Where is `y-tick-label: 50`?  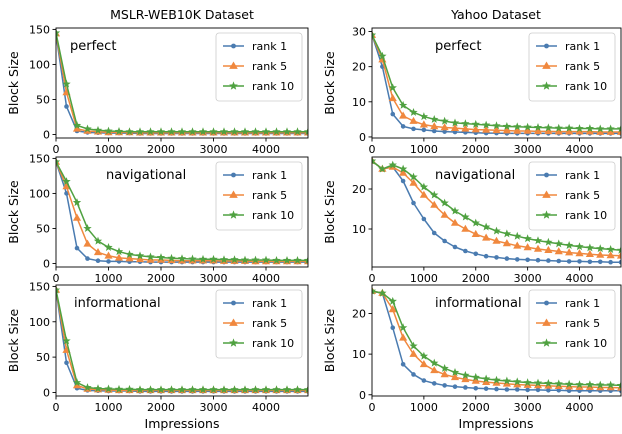 y-tick-label: 50 is located at coordinates (43, 99).